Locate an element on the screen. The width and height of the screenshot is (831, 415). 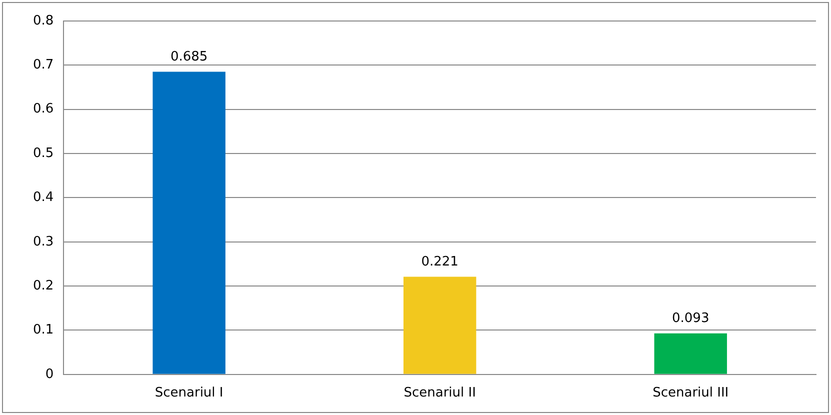
data-label: 0.685 is located at coordinates (189, 57).